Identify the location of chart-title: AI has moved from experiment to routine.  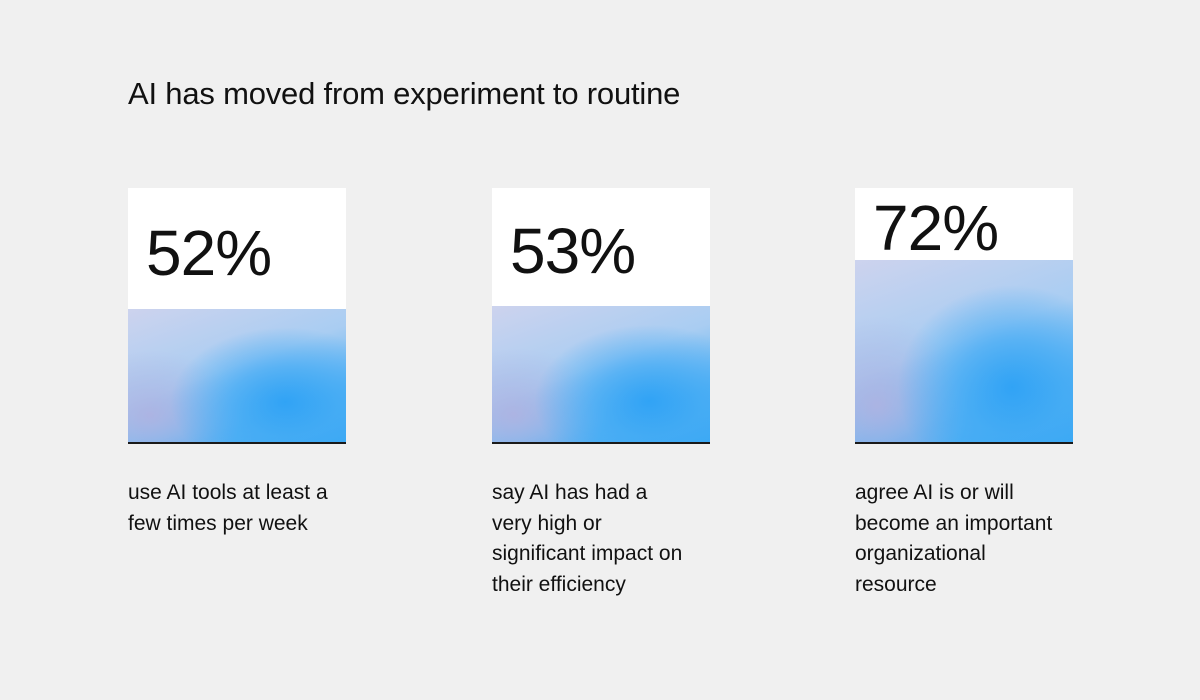
(404, 93).